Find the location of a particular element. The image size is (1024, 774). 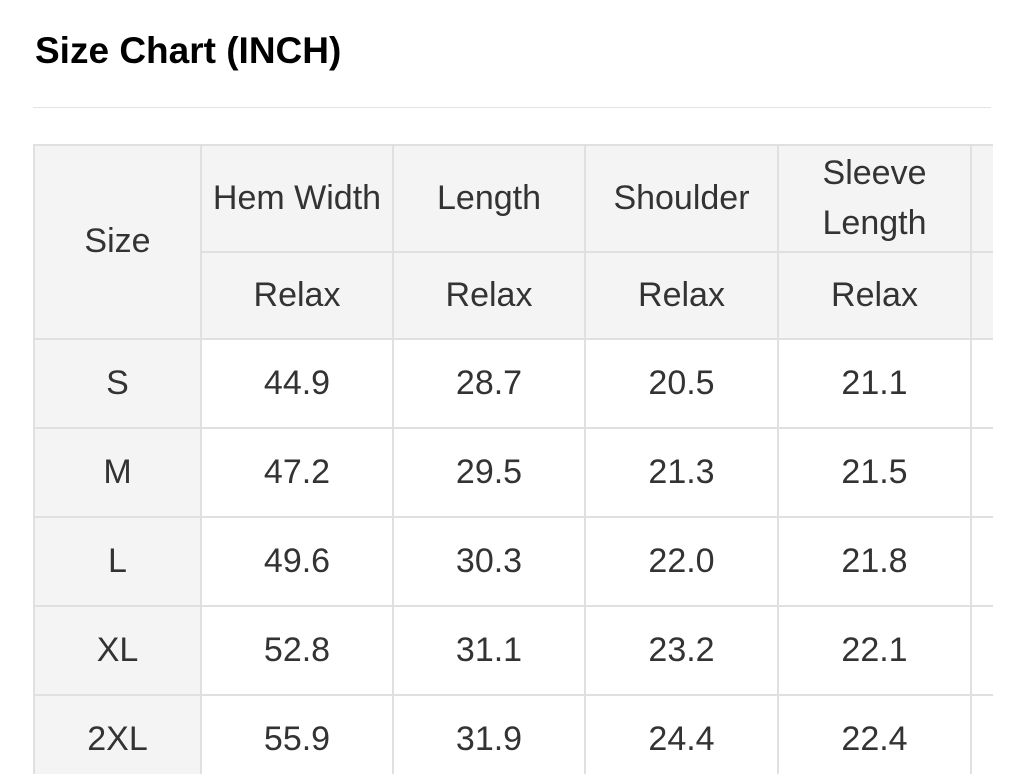

table-row-l: L 49.6 30.3 22.0 21.8 is located at coordinates (513, 561).